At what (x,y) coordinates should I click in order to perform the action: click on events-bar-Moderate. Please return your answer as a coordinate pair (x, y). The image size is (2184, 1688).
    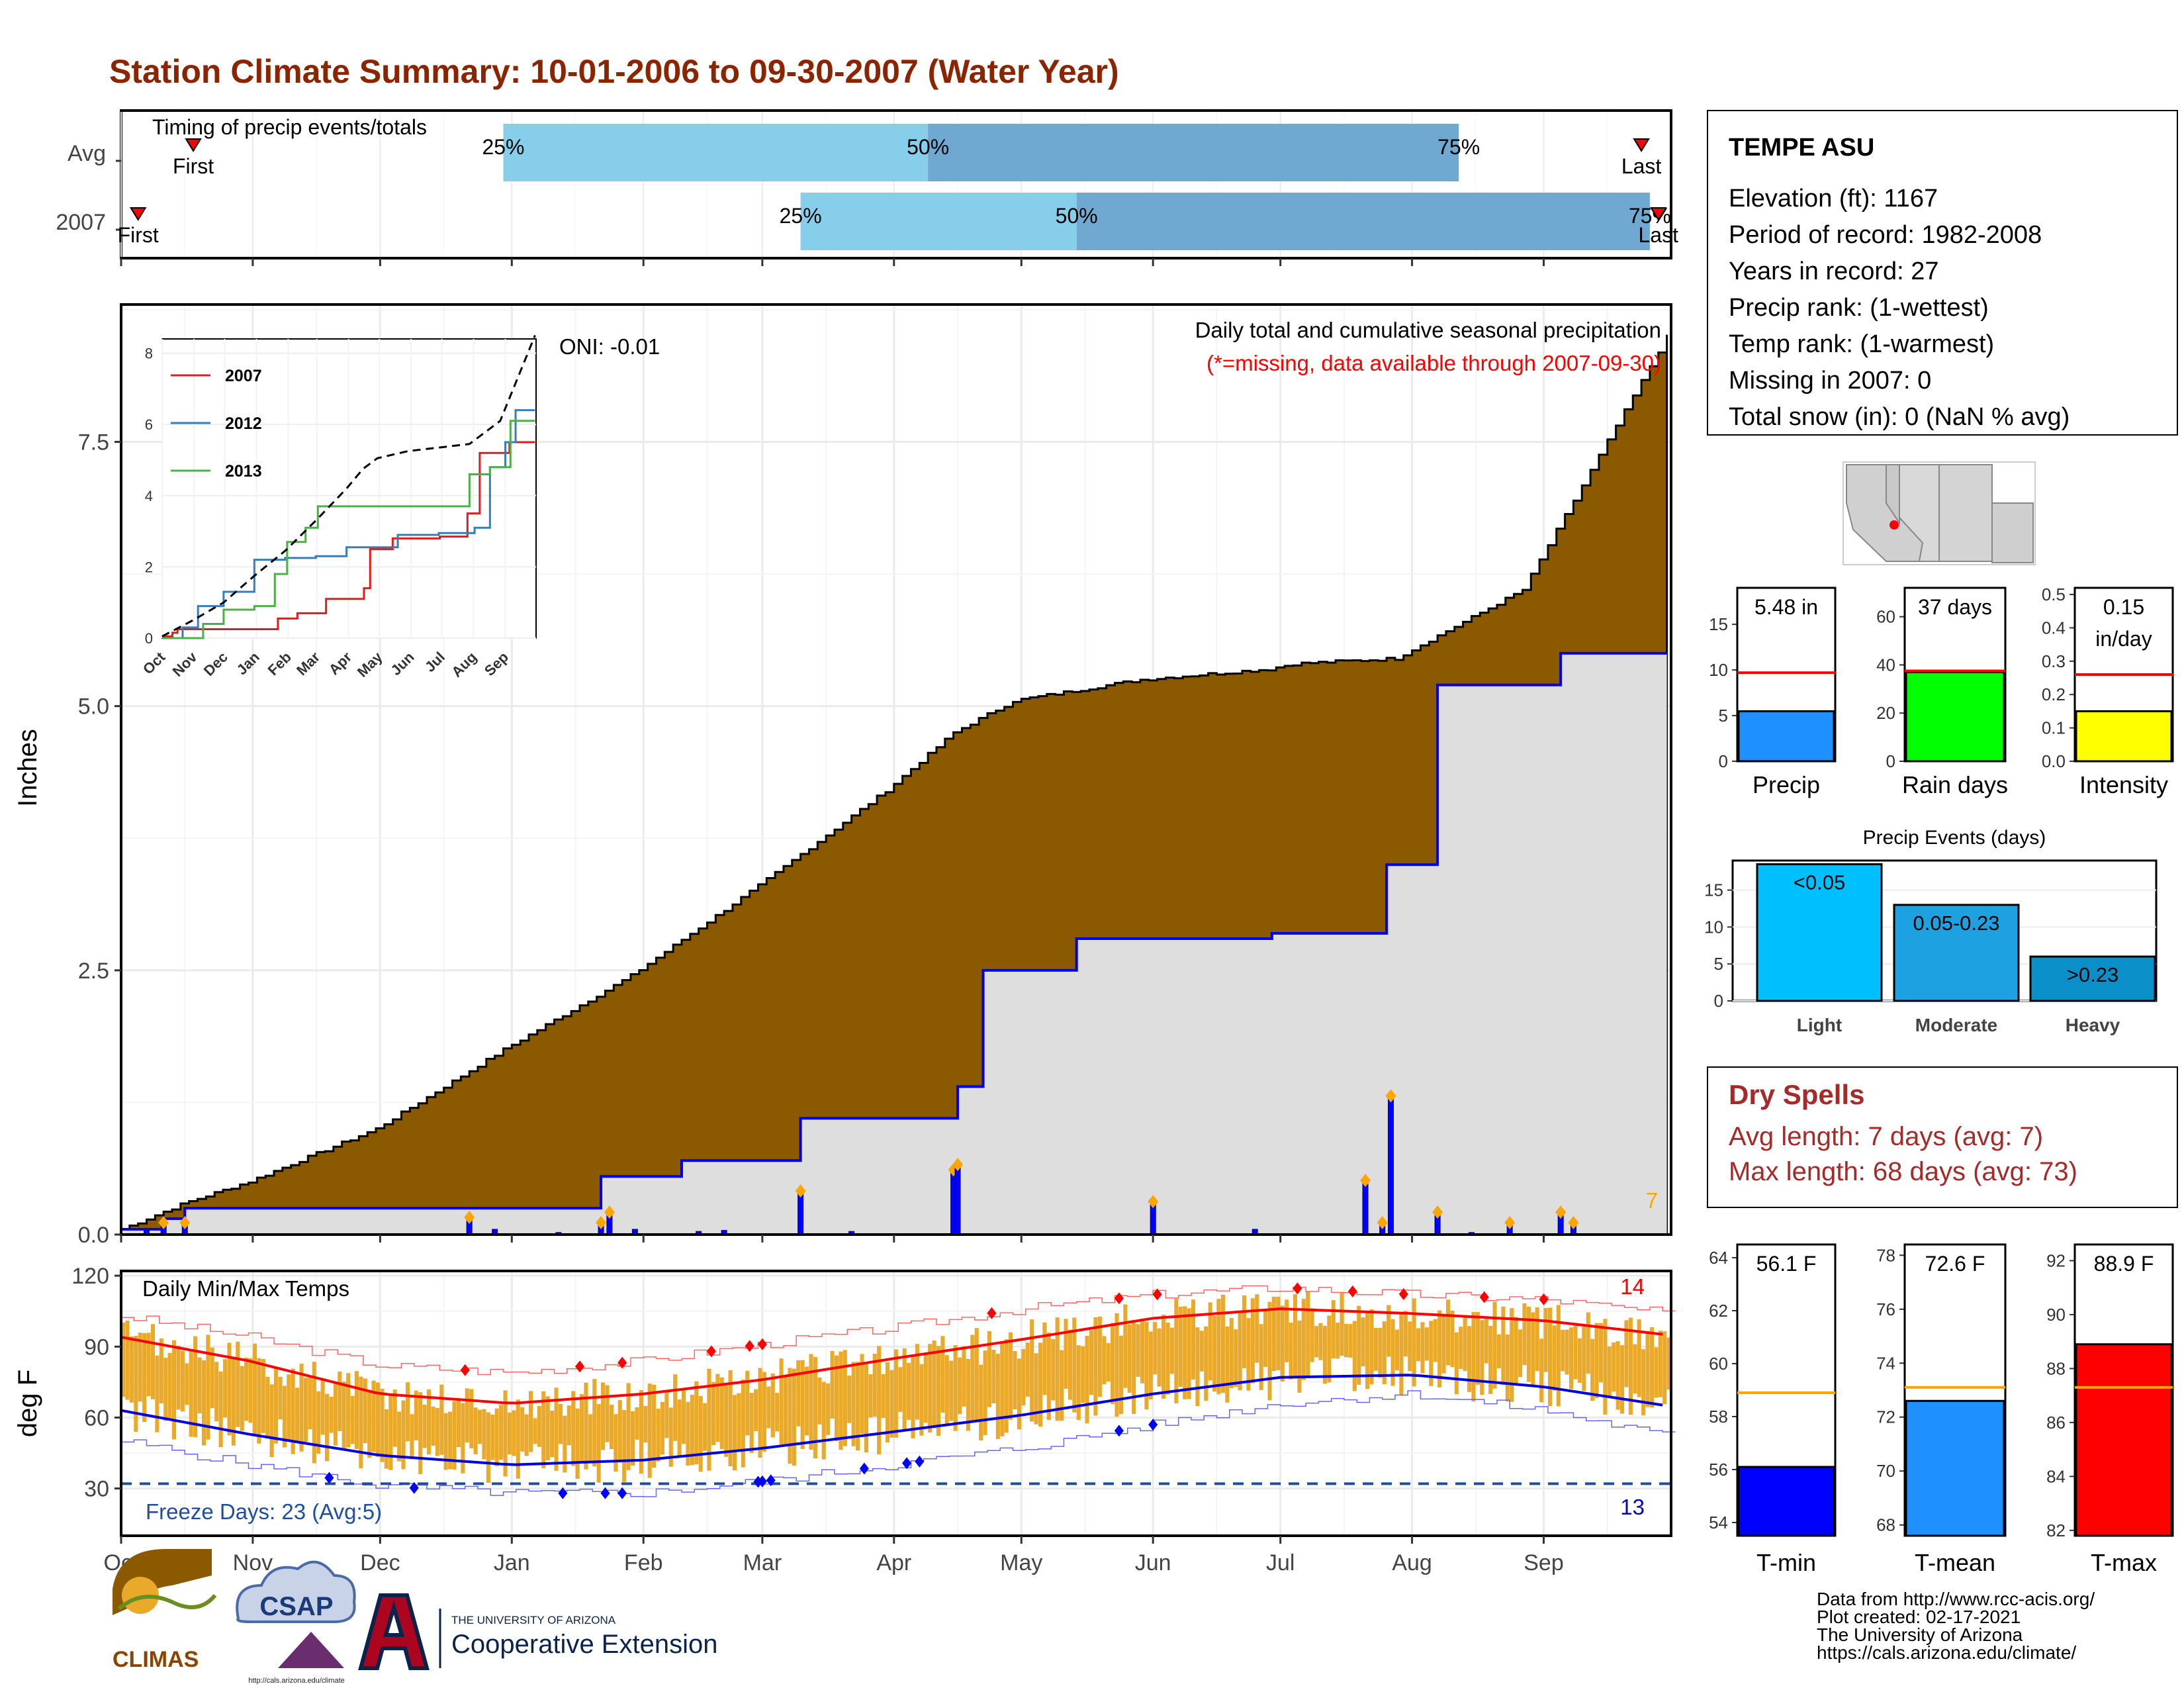
    Looking at the image, I should click on (1957, 953).